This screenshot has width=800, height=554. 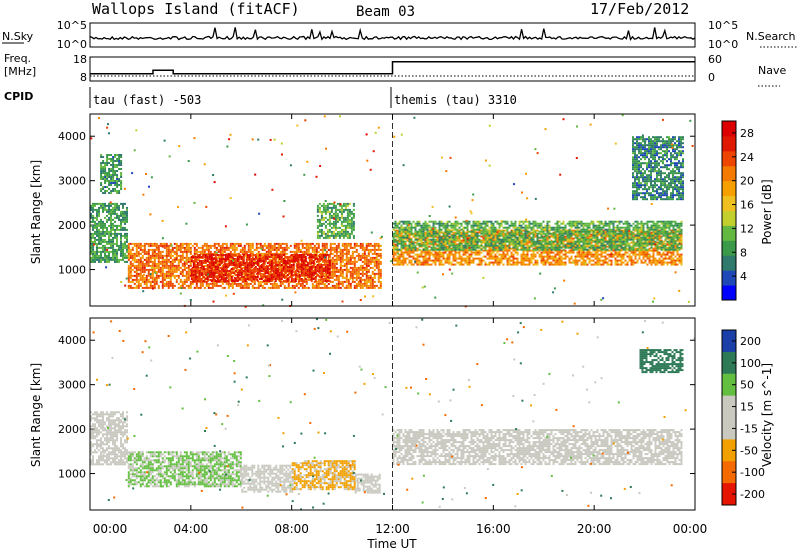 I want to click on cpid-segment-2: themis (tau) 3310, so click(x=455, y=100).